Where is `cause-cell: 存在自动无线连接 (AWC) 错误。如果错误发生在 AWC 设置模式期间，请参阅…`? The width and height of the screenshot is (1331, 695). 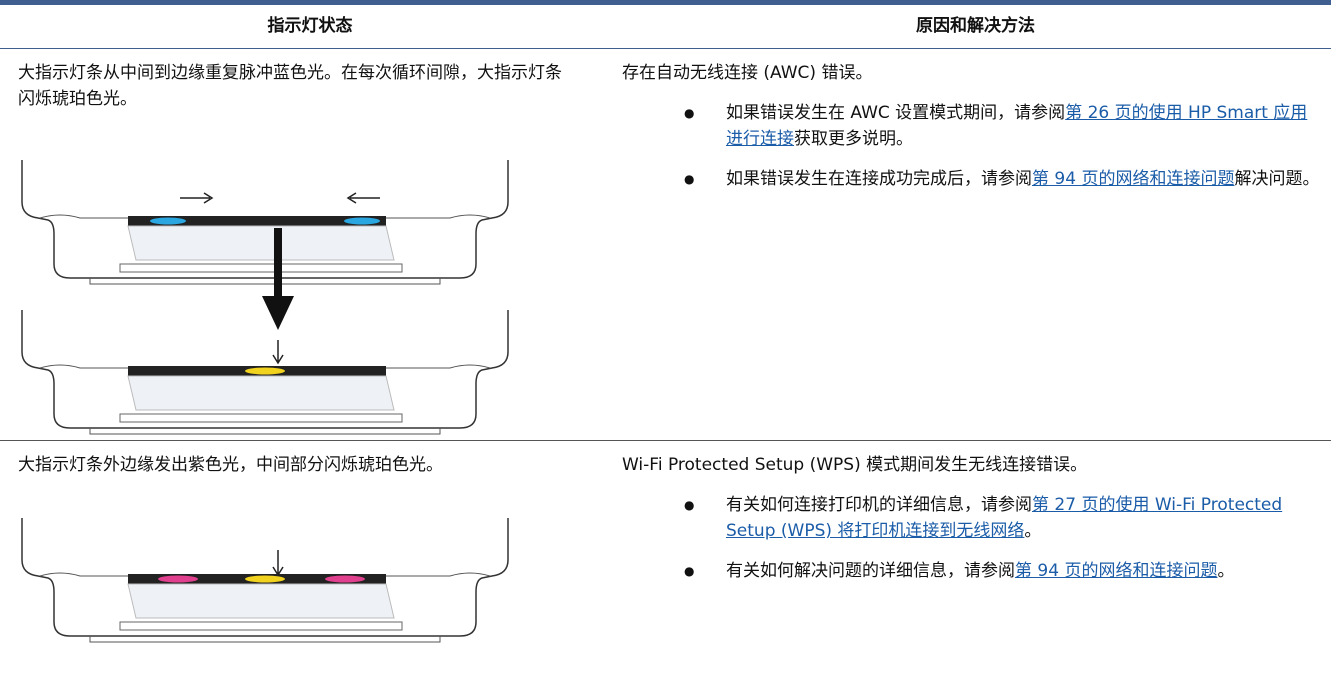 cause-cell: 存在自动无线连接 (AWC) 错误。如果错误发生在 AWC 设置模式期间，请参阅… is located at coordinates (972, 133).